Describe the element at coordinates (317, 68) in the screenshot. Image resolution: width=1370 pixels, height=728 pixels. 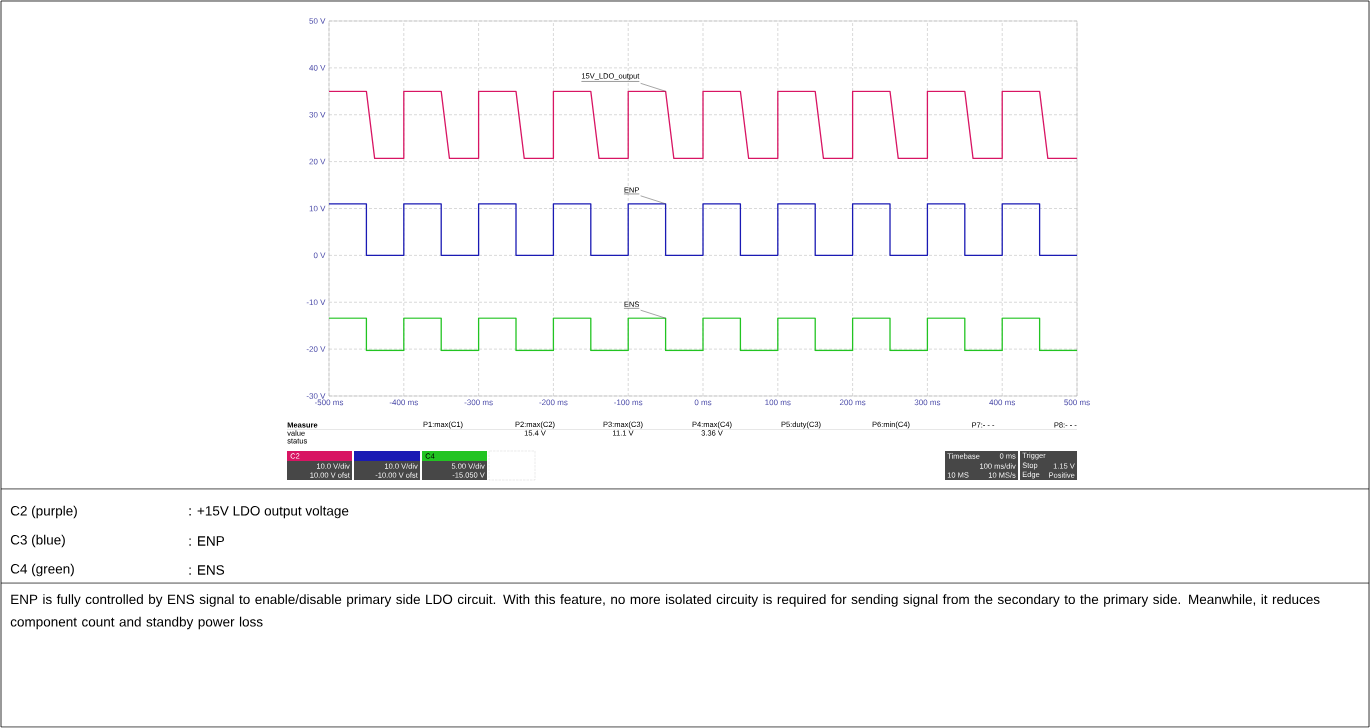
I see `y-tick-label: 40 V` at that location.